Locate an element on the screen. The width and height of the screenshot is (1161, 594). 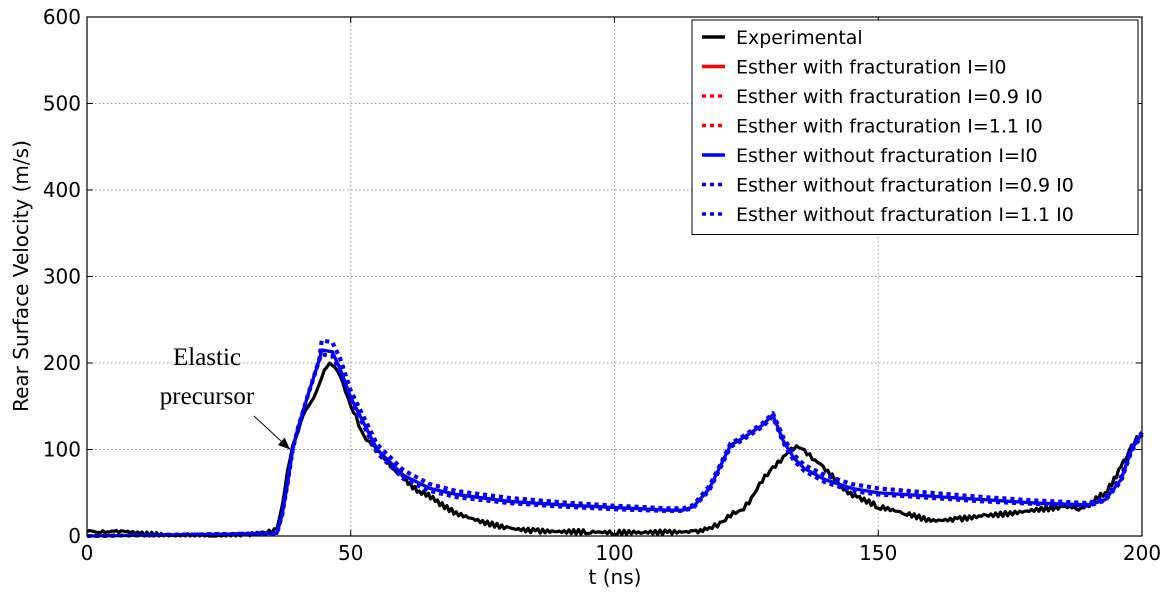
y-tick-label: 100 is located at coordinates (62, 450).